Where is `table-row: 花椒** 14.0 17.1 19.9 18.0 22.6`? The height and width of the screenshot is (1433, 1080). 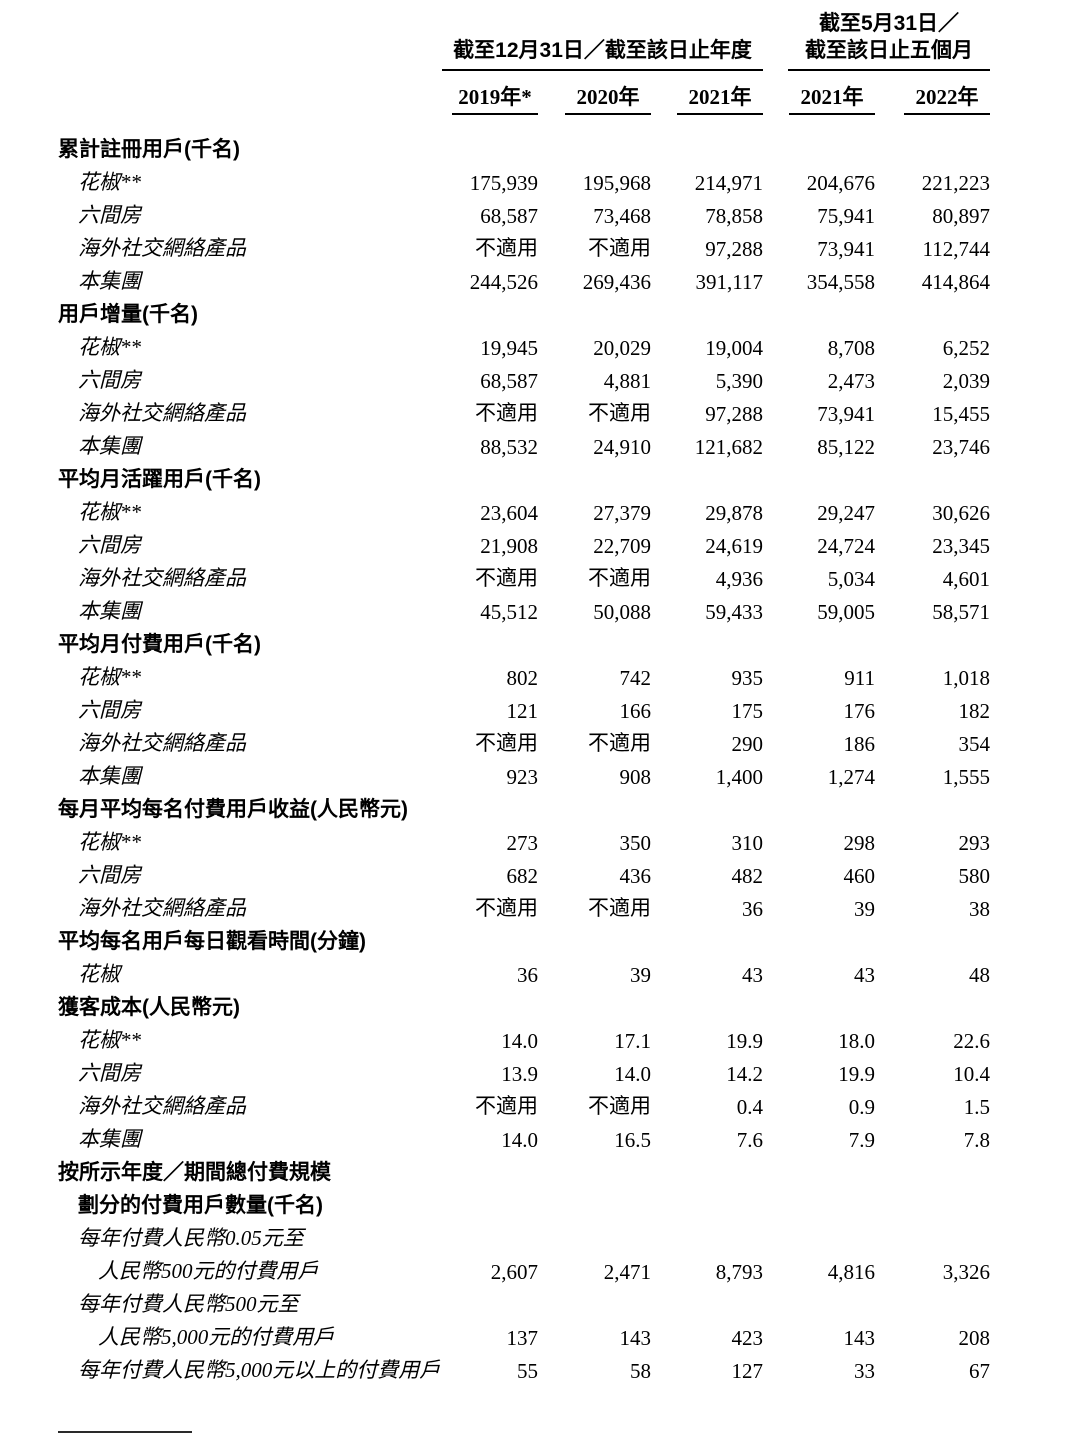 table-row: 花椒** 14.0 17.1 19.9 18.0 22.6 is located at coordinates (524, 1040).